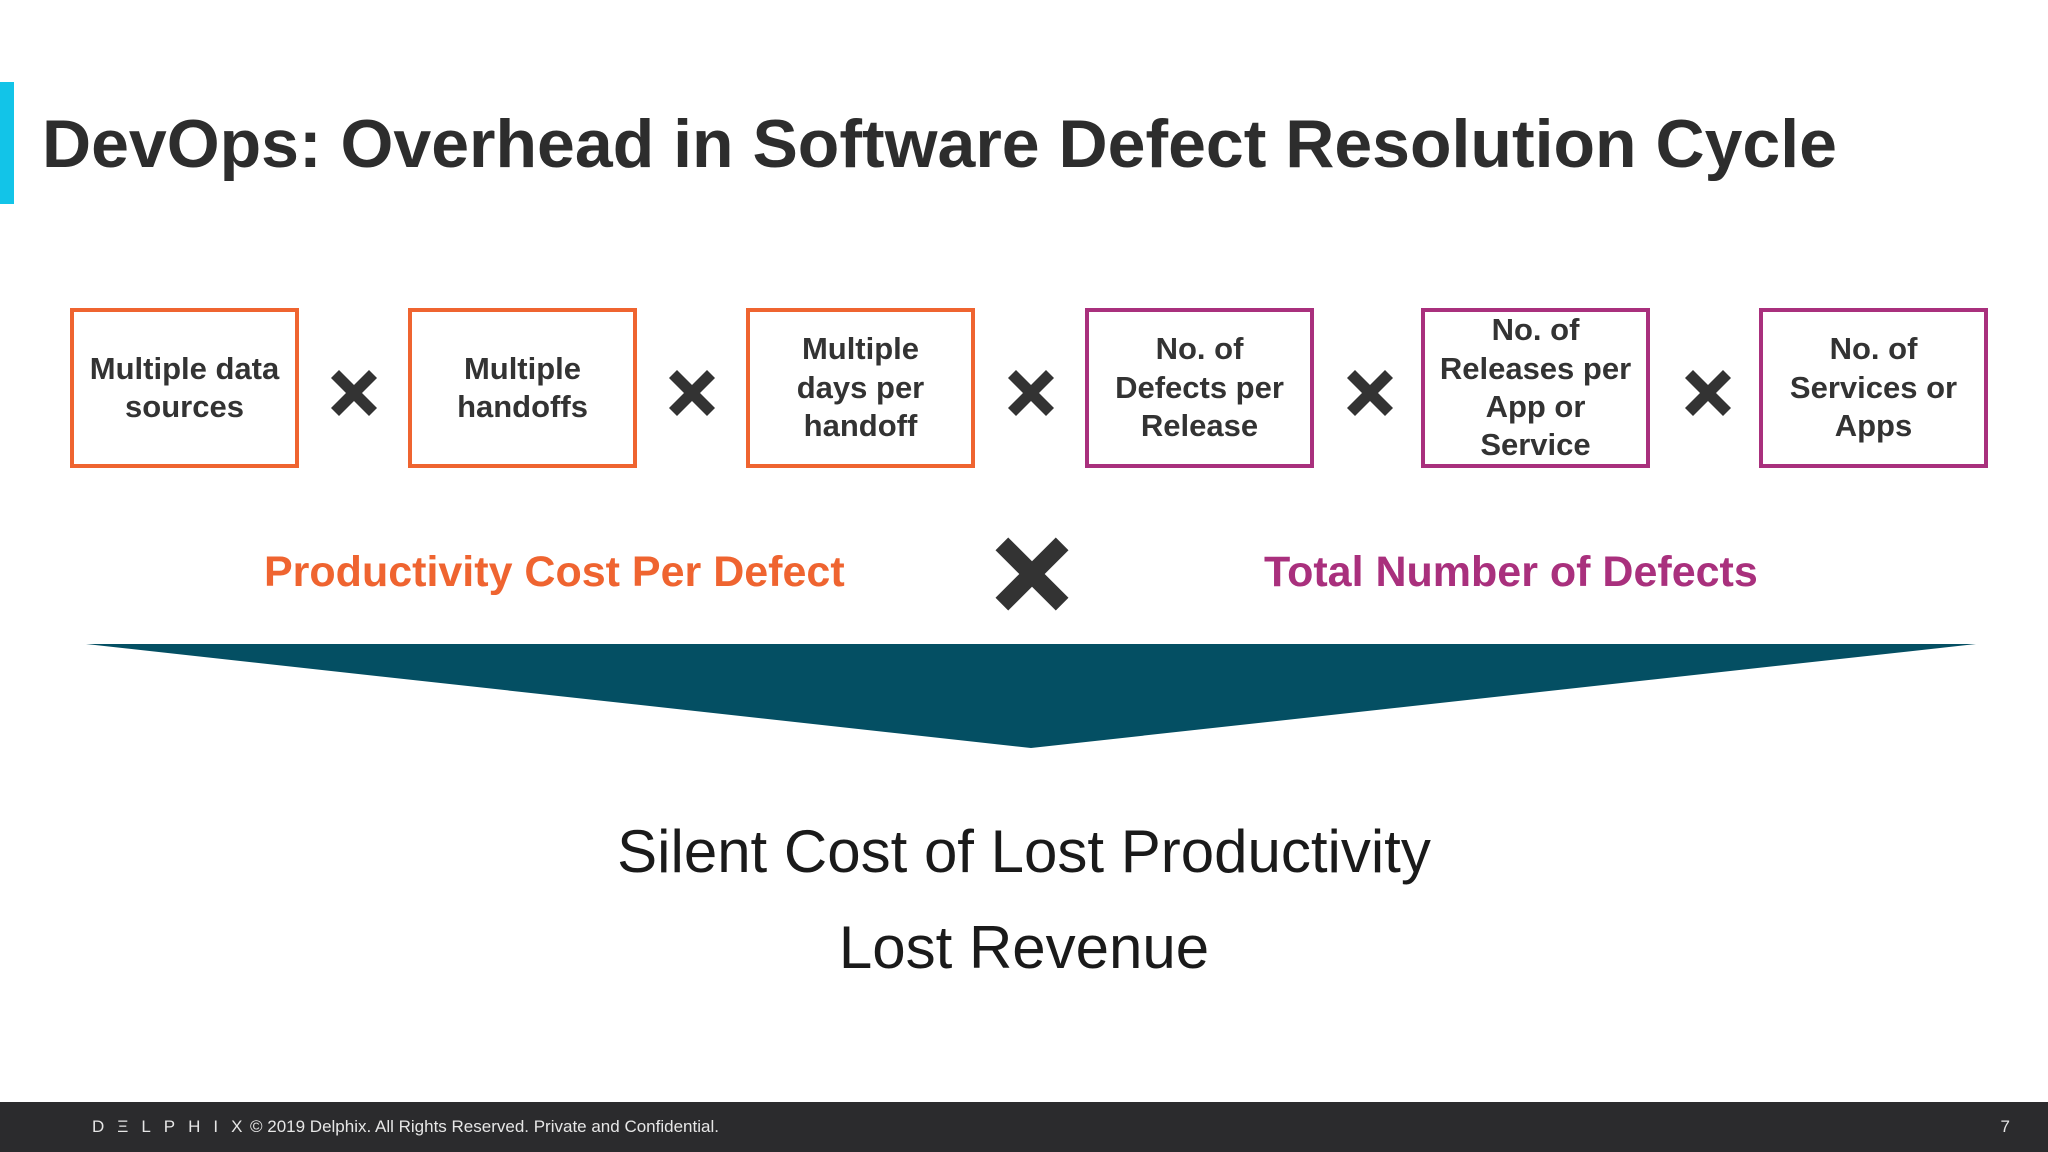  What do you see at coordinates (860, 388) in the screenshot?
I see `factor-box-days-per-handoff: Multiple days per handoff` at bounding box center [860, 388].